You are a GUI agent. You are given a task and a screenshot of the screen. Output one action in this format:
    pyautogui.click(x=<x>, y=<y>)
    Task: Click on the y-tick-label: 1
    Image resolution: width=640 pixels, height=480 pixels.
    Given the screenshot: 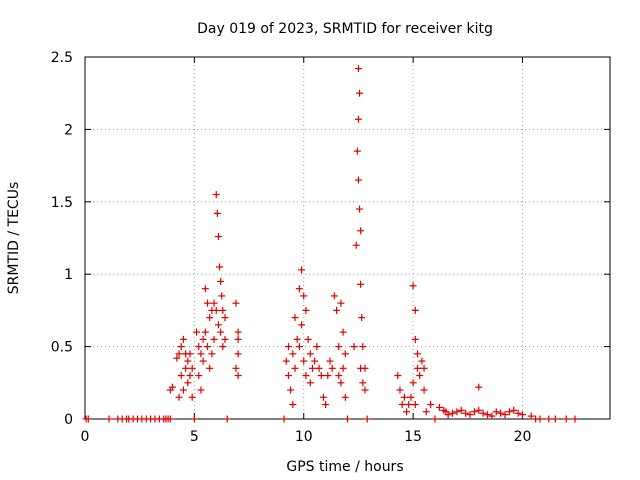 What is the action you would take?
    pyautogui.click(x=68, y=275)
    